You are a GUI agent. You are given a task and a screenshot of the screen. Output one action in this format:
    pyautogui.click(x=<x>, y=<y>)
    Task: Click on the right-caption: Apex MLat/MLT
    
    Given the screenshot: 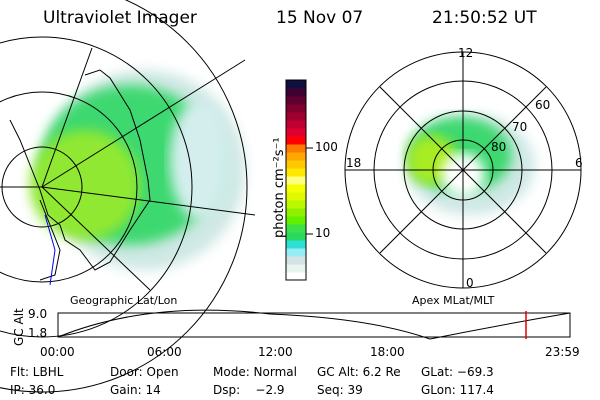 What is the action you would take?
    pyautogui.click(x=453, y=300)
    